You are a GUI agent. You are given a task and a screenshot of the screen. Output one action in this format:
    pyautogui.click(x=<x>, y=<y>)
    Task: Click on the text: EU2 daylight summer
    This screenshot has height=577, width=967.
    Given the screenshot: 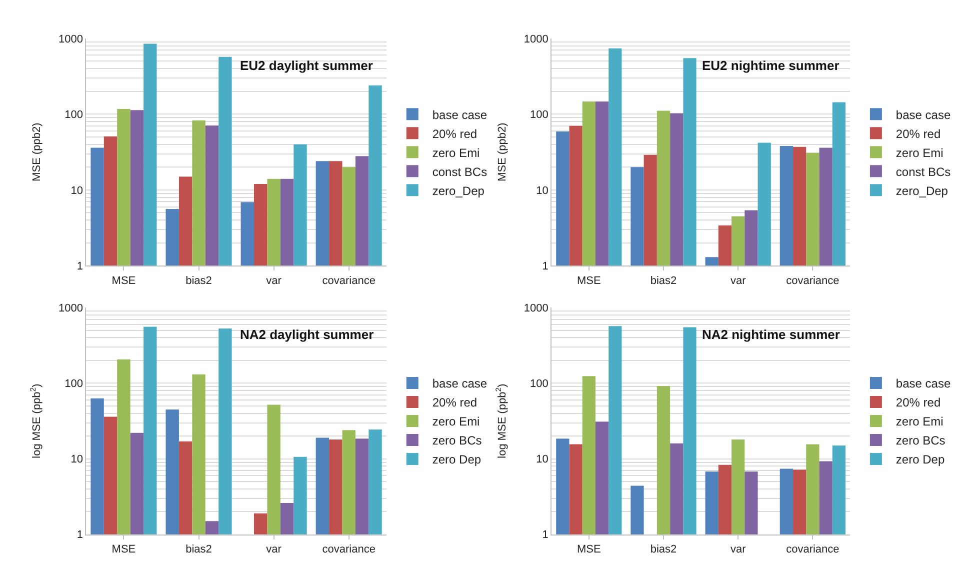 What is the action you would take?
    pyautogui.click(x=306, y=65)
    